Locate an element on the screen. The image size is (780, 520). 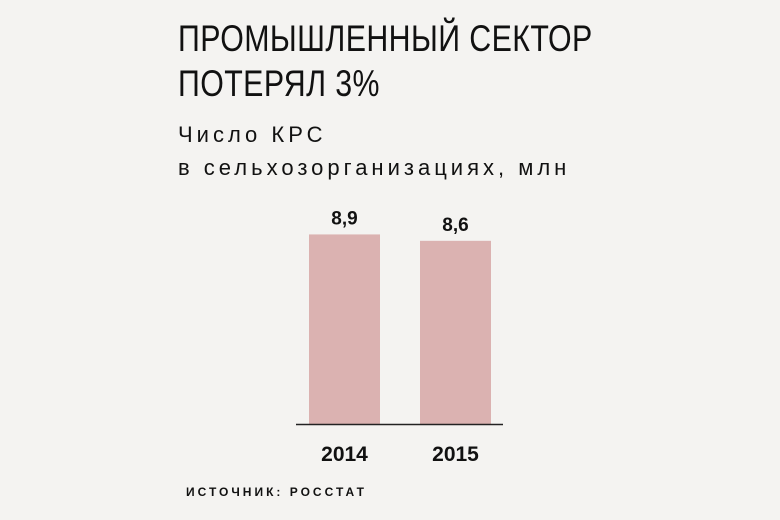
chart-title: ПРОМЫШЛЕННЫЙ СЕКТОР ПОТЕРЯЛ 3% is located at coordinates (385, 61).